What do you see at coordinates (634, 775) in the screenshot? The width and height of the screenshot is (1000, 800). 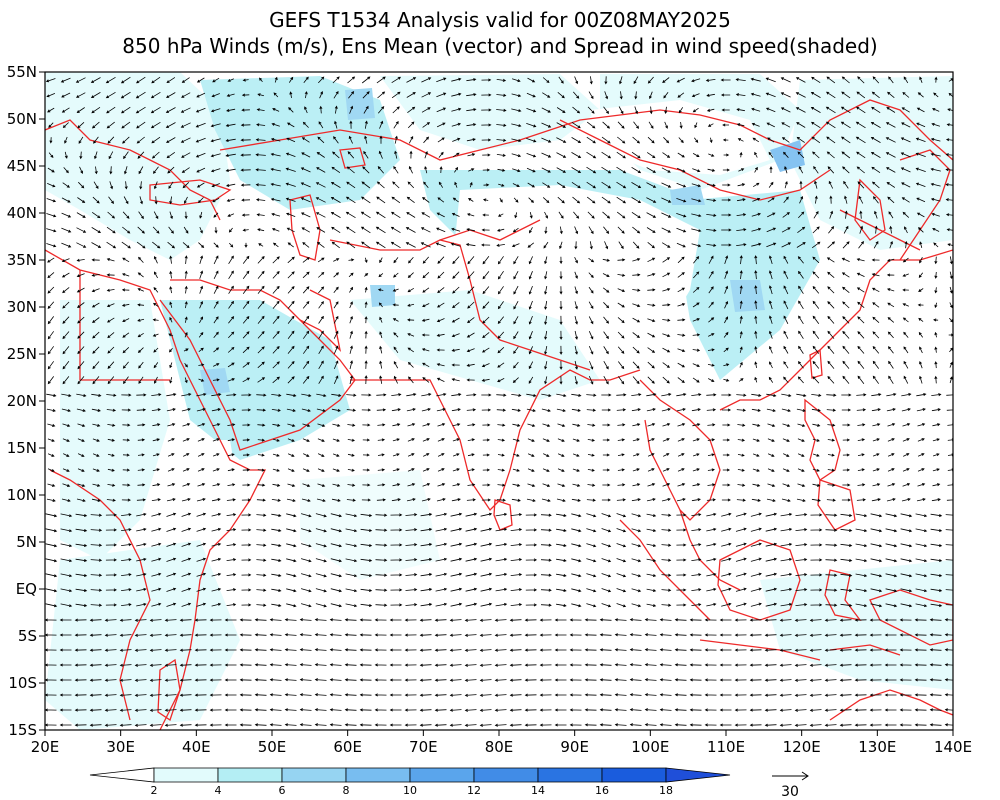 I see `colorbar-segment` at bounding box center [634, 775].